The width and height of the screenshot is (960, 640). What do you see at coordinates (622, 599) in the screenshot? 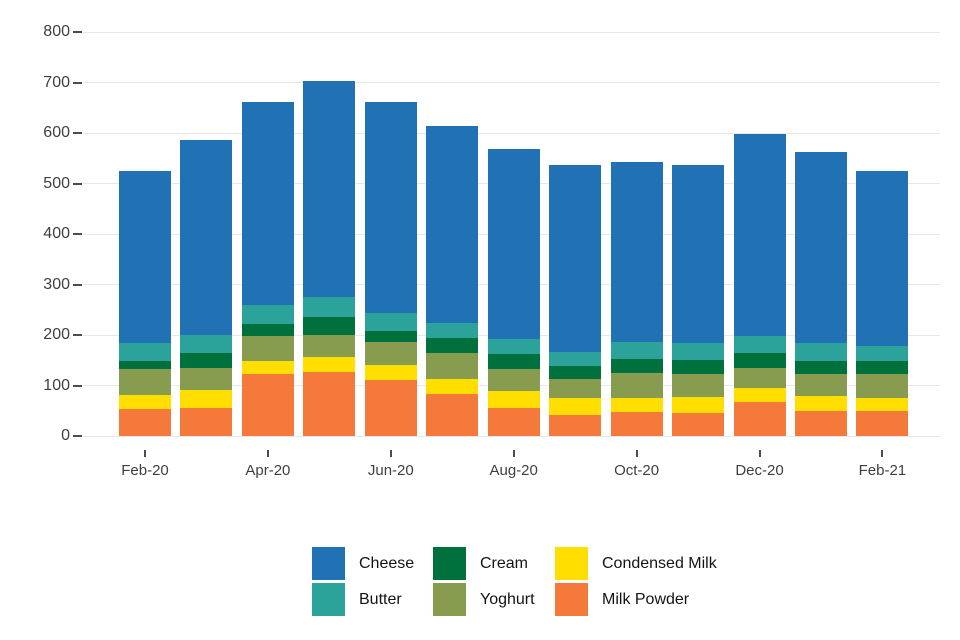
I see `legend-item: Milk Powder` at bounding box center [622, 599].